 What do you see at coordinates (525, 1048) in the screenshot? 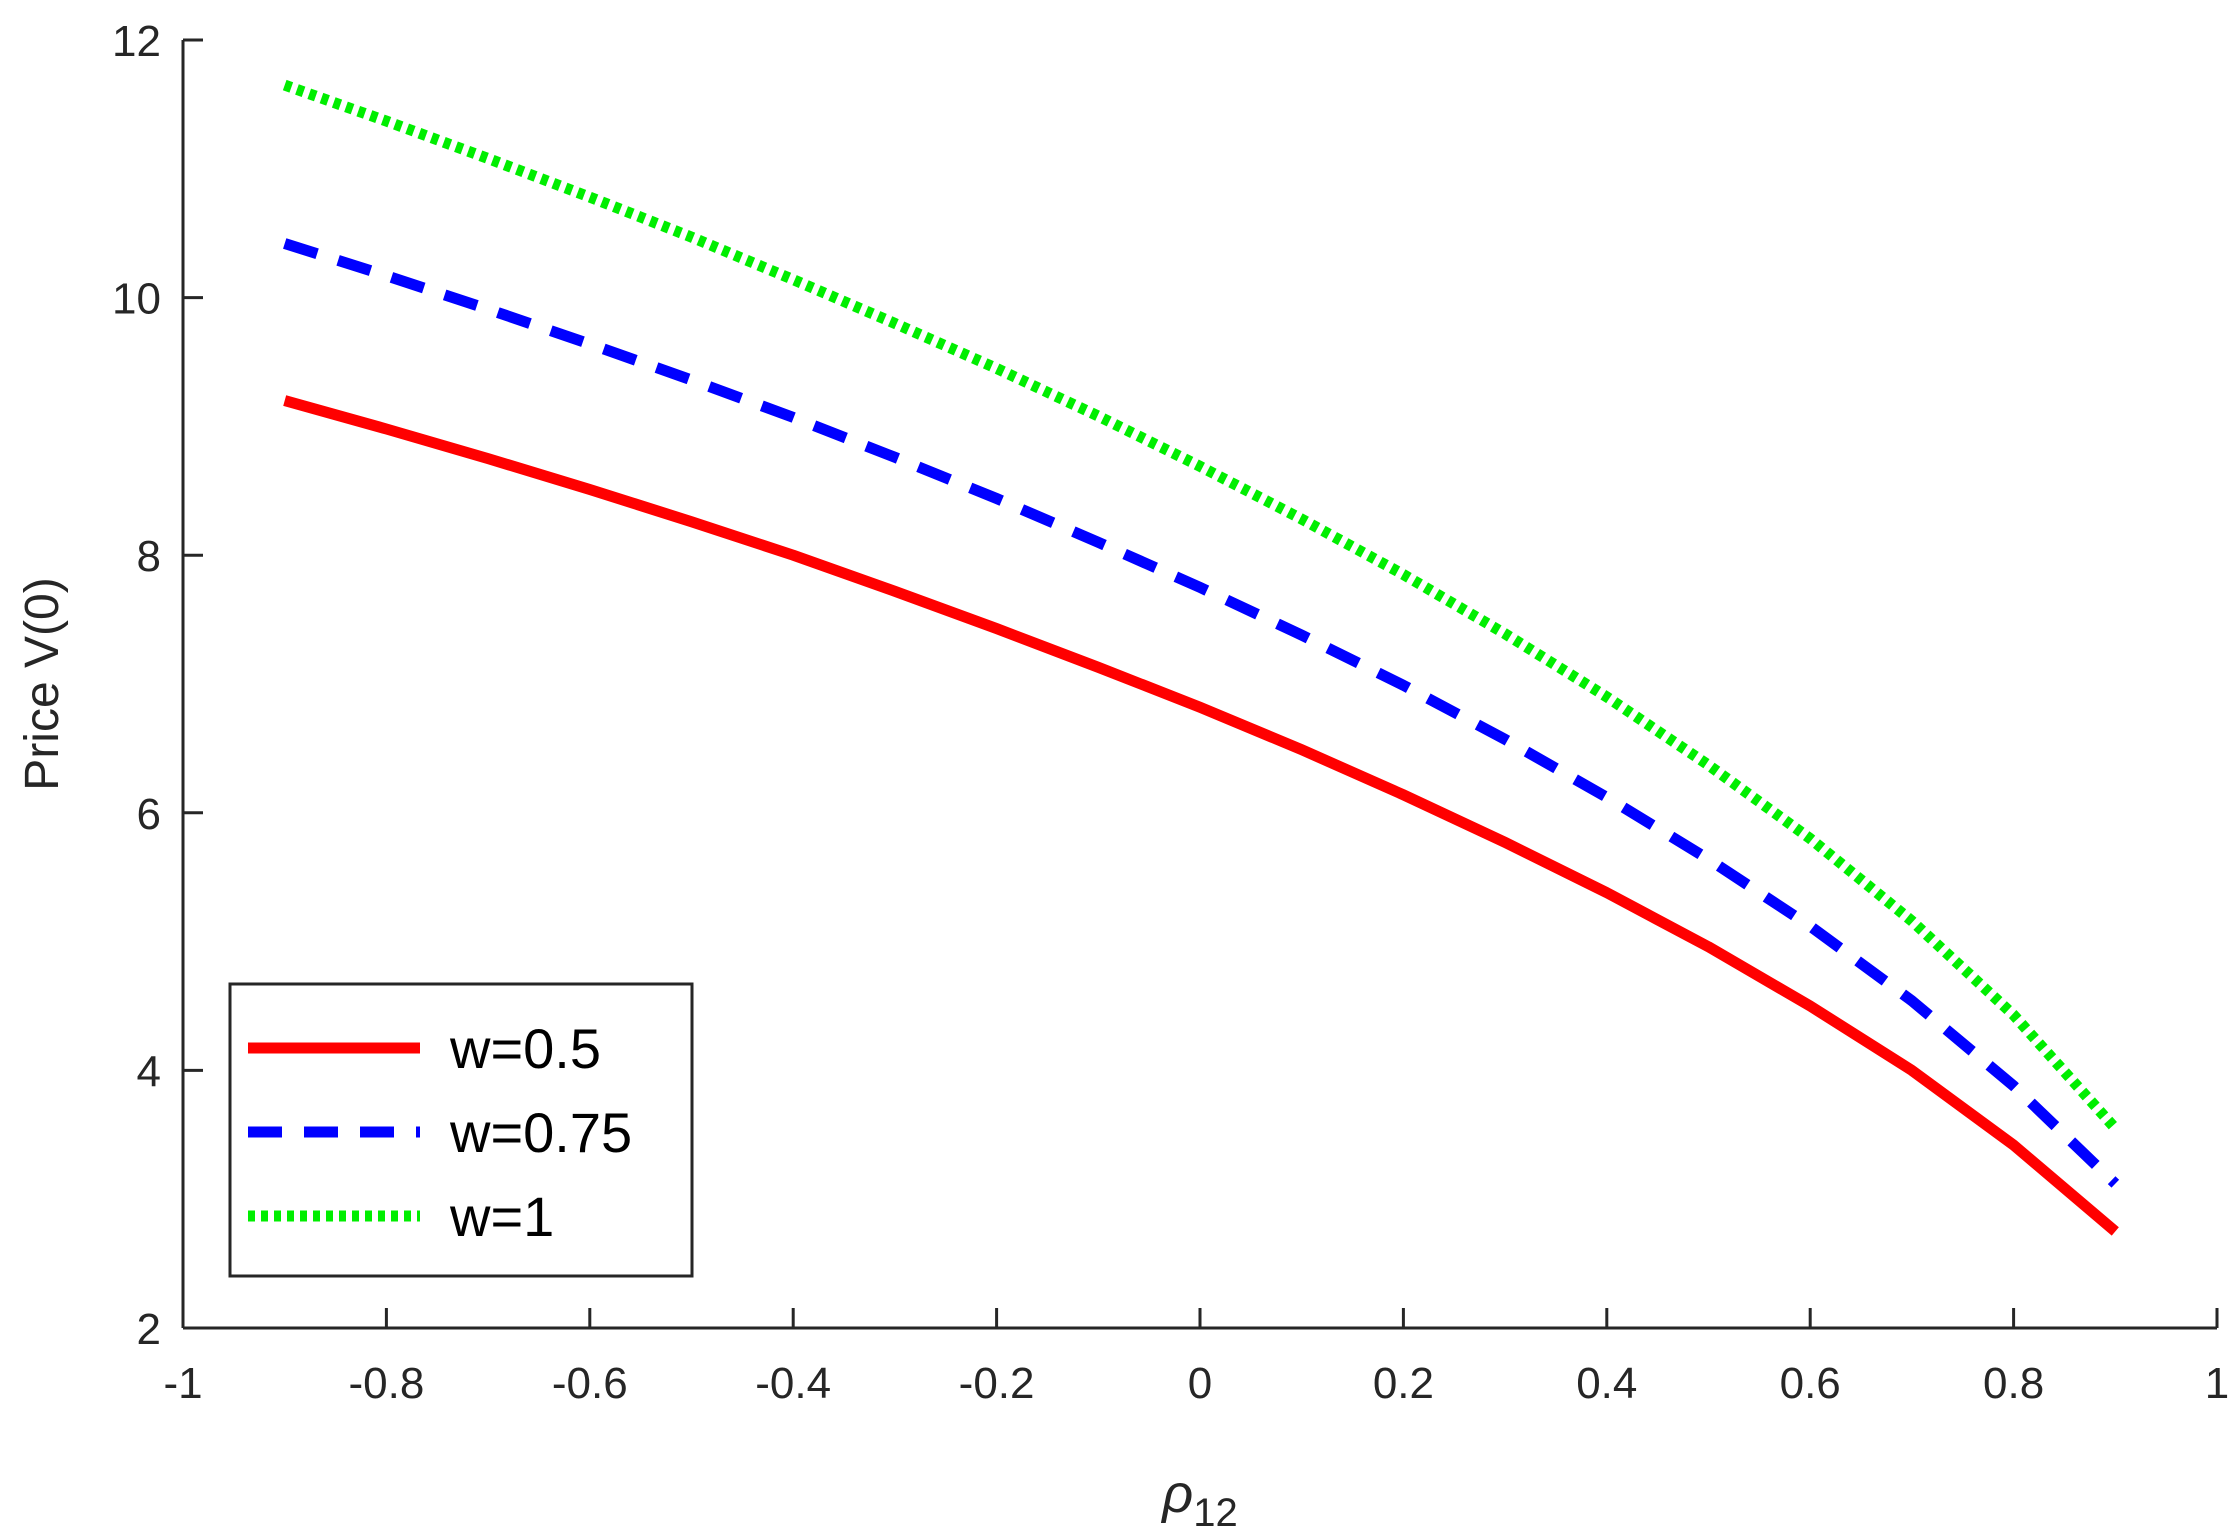
I see `legend-label-1: w=0.5` at bounding box center [525, 1048].